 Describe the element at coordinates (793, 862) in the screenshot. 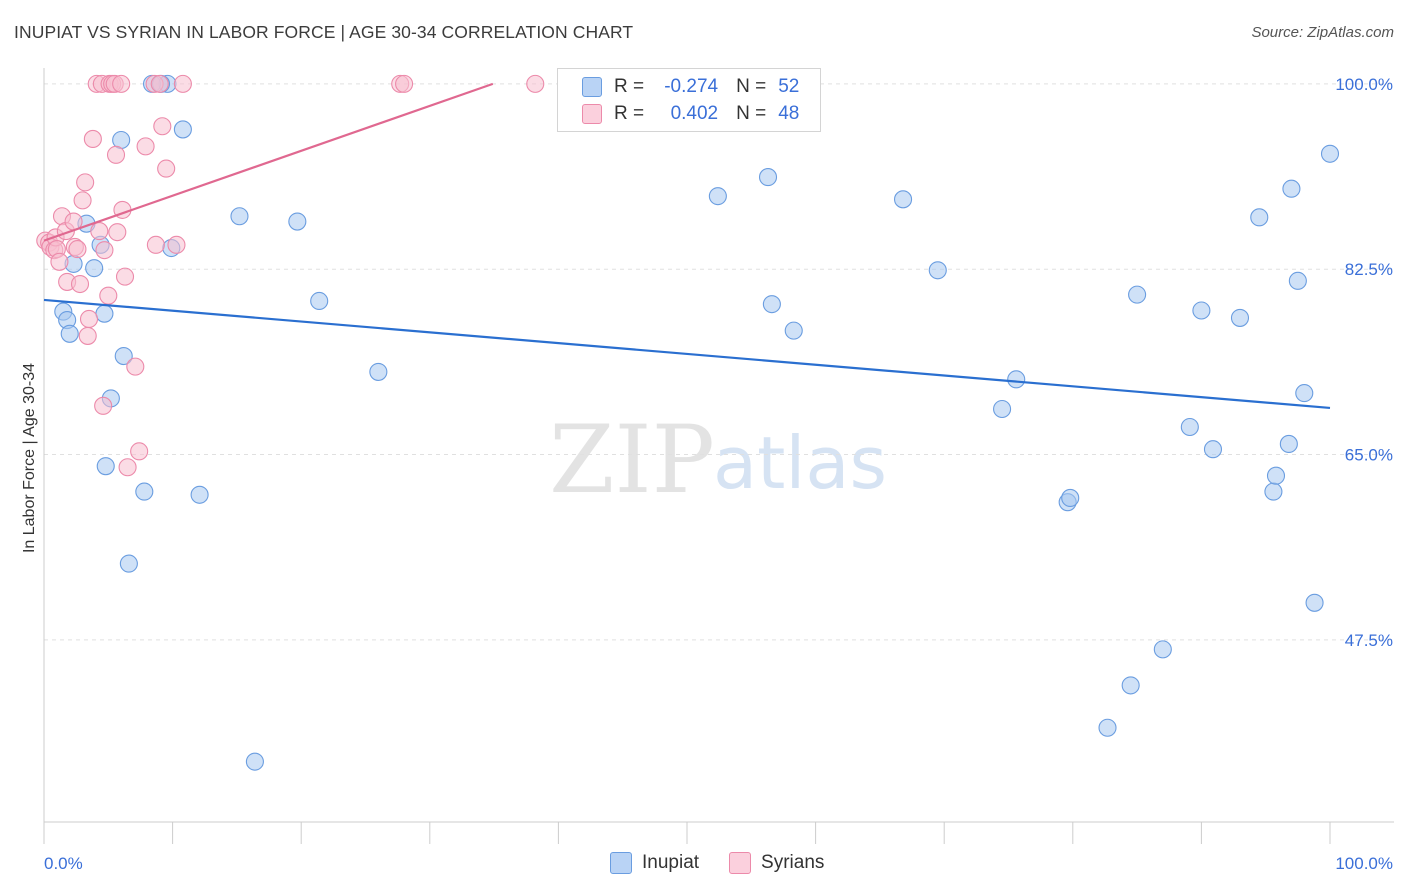

I see `legend-item-label: Syrians` at that location.